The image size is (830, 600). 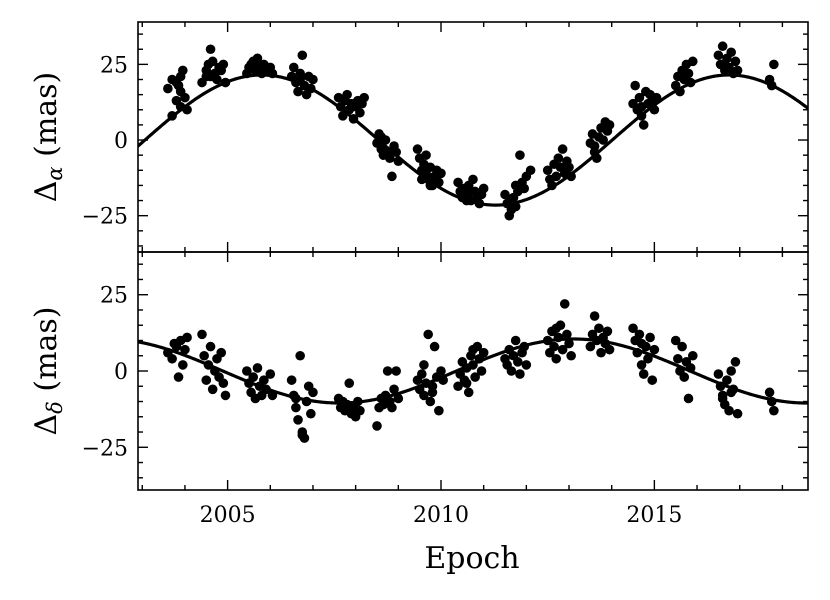 I want to click on x-tick-label: 2015, so click(x=654, y=515).